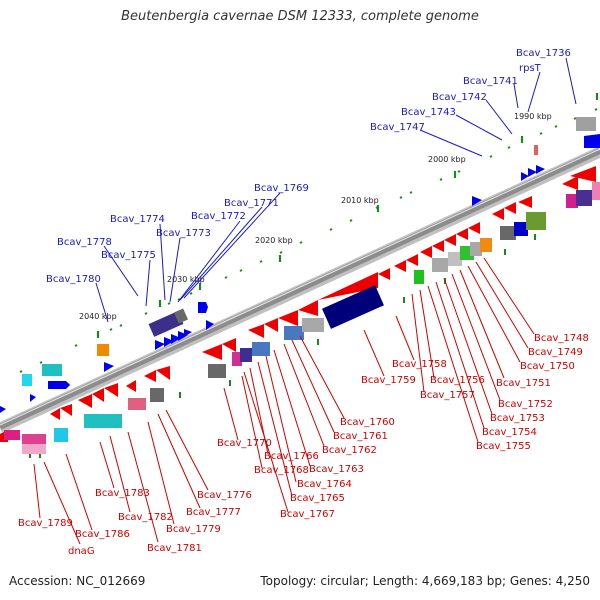 The height and width of the screenshot is (600, 600). What do you see at coordinates (517, 418) in the screenshot?
I see `gene-label: Bcav_1753` at bounding box center [517, 418].